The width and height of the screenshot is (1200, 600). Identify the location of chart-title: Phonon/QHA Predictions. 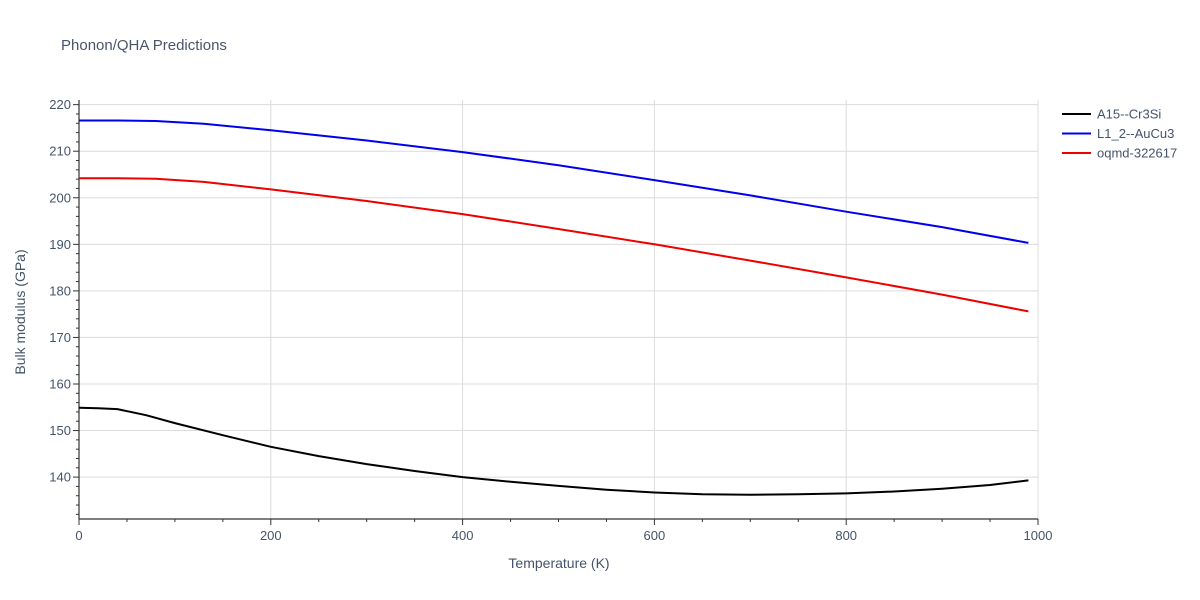
(144, 45).